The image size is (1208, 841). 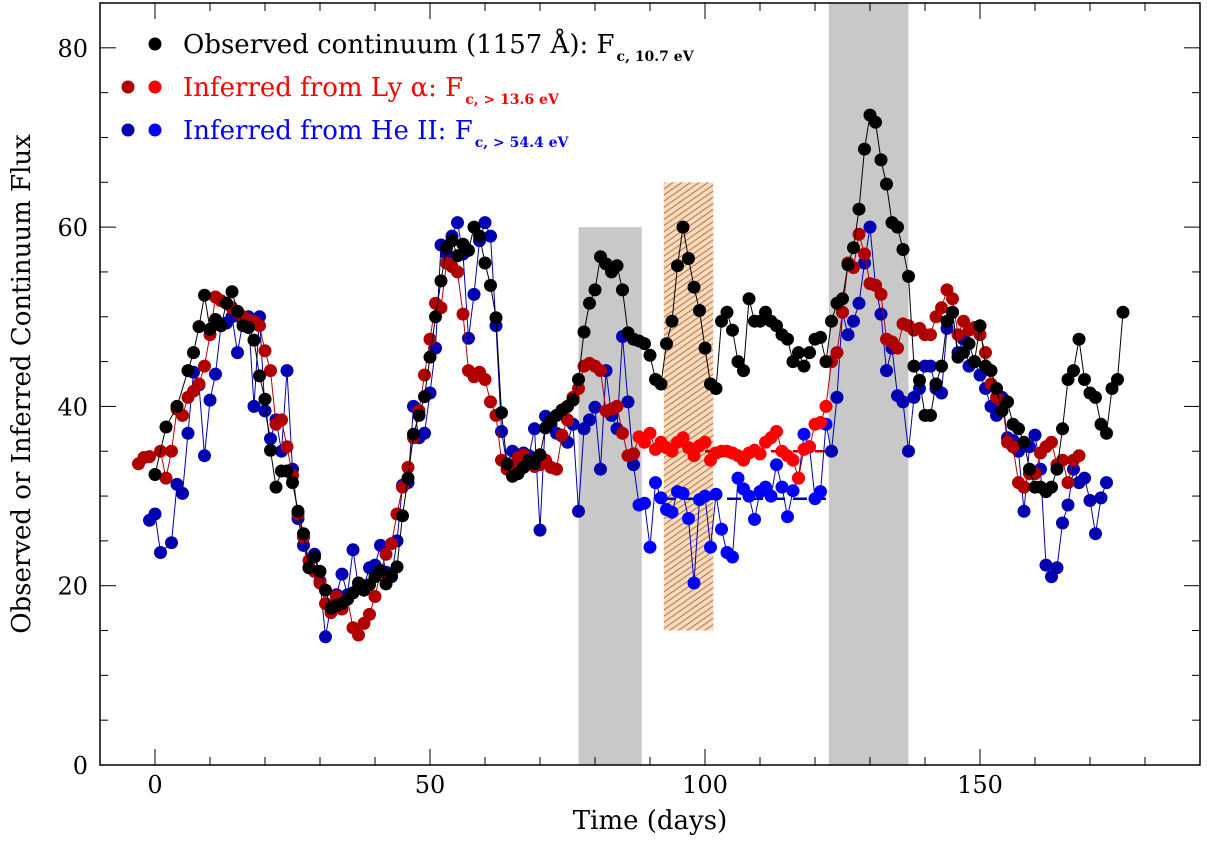 I want to click on legend-marker-lya, so click(x=155, y=87).